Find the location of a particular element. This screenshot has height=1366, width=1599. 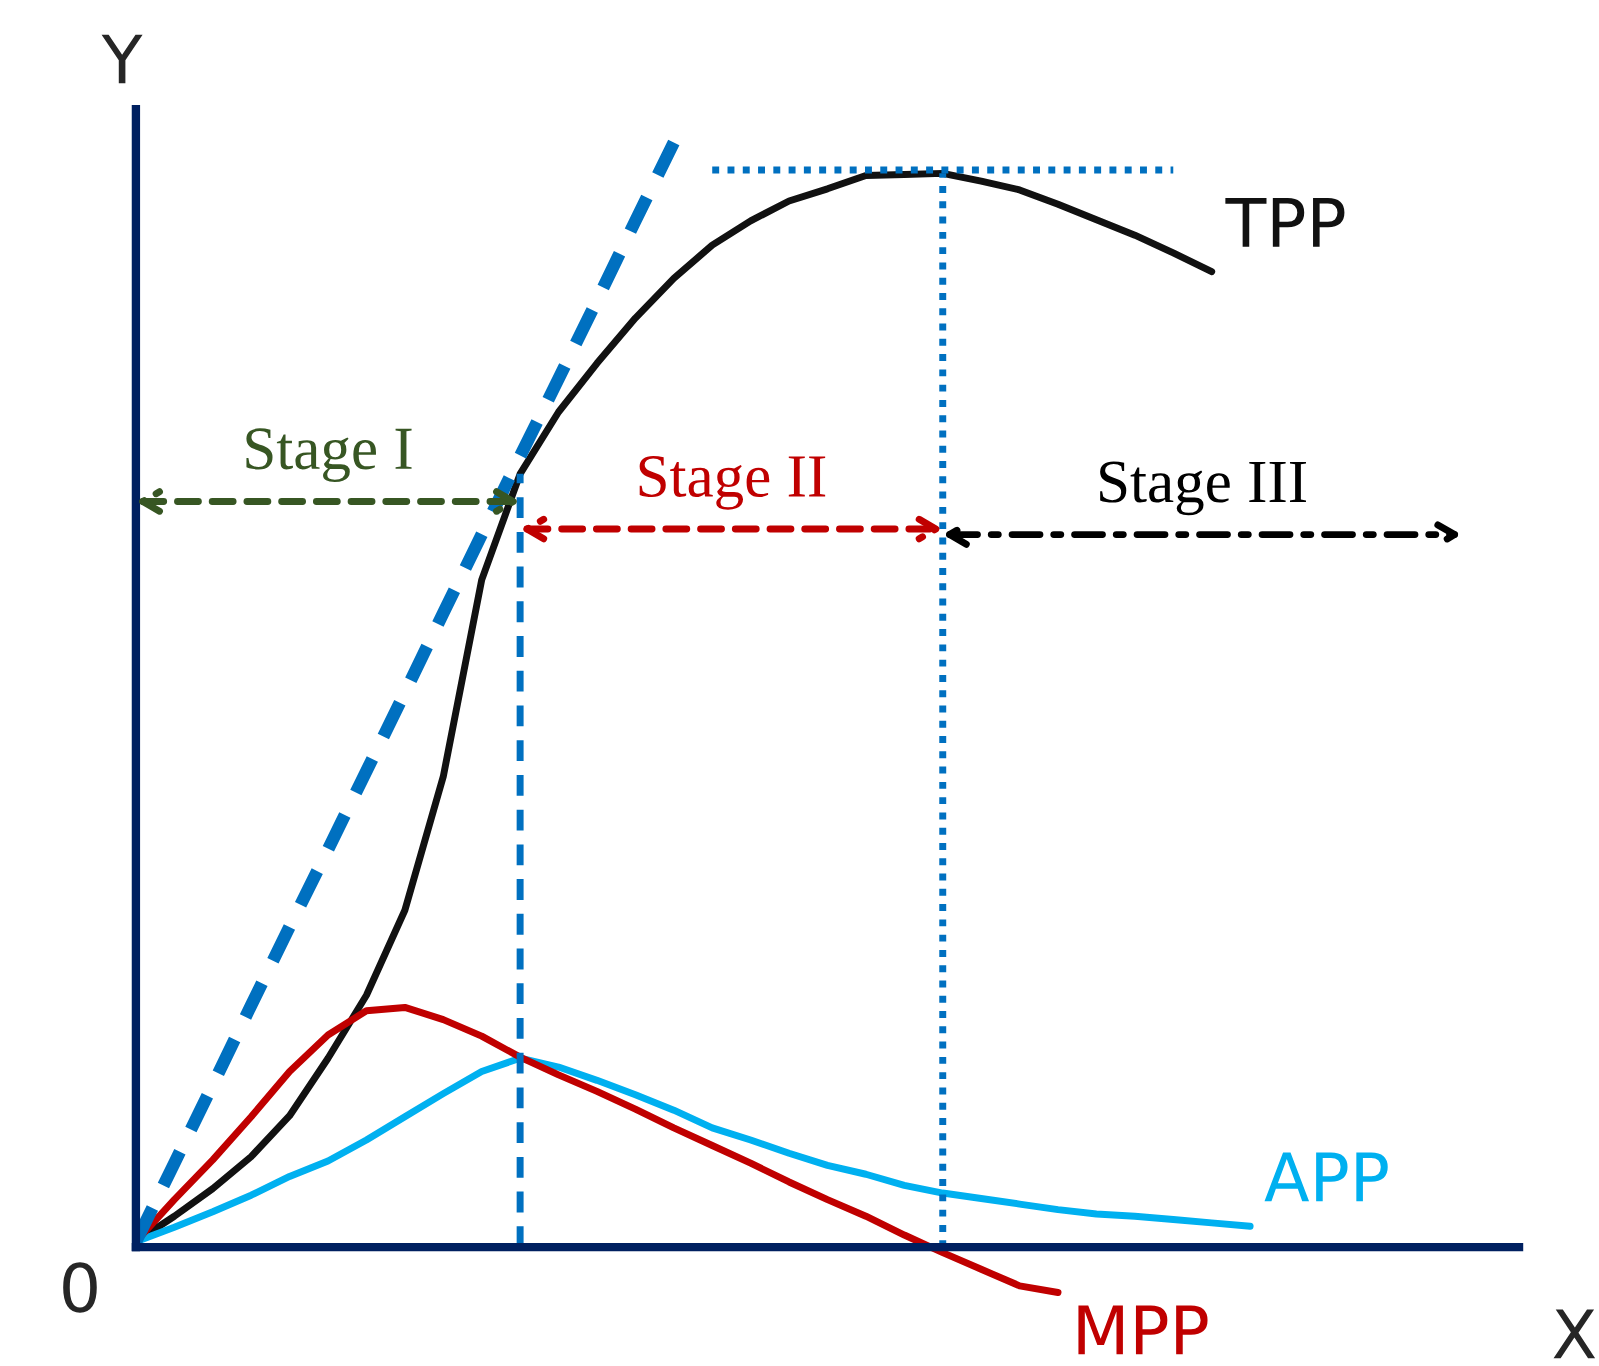

annotation: Stage II is located at coordinates (732, 482).